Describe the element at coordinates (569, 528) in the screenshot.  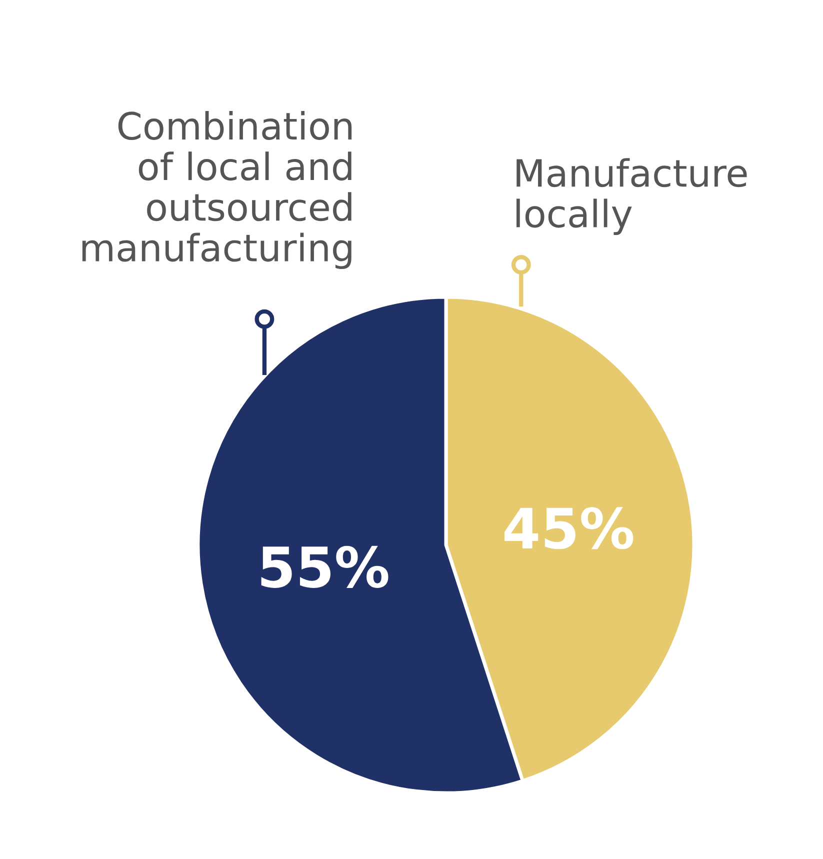
I see `data-label: 45%` at that location.